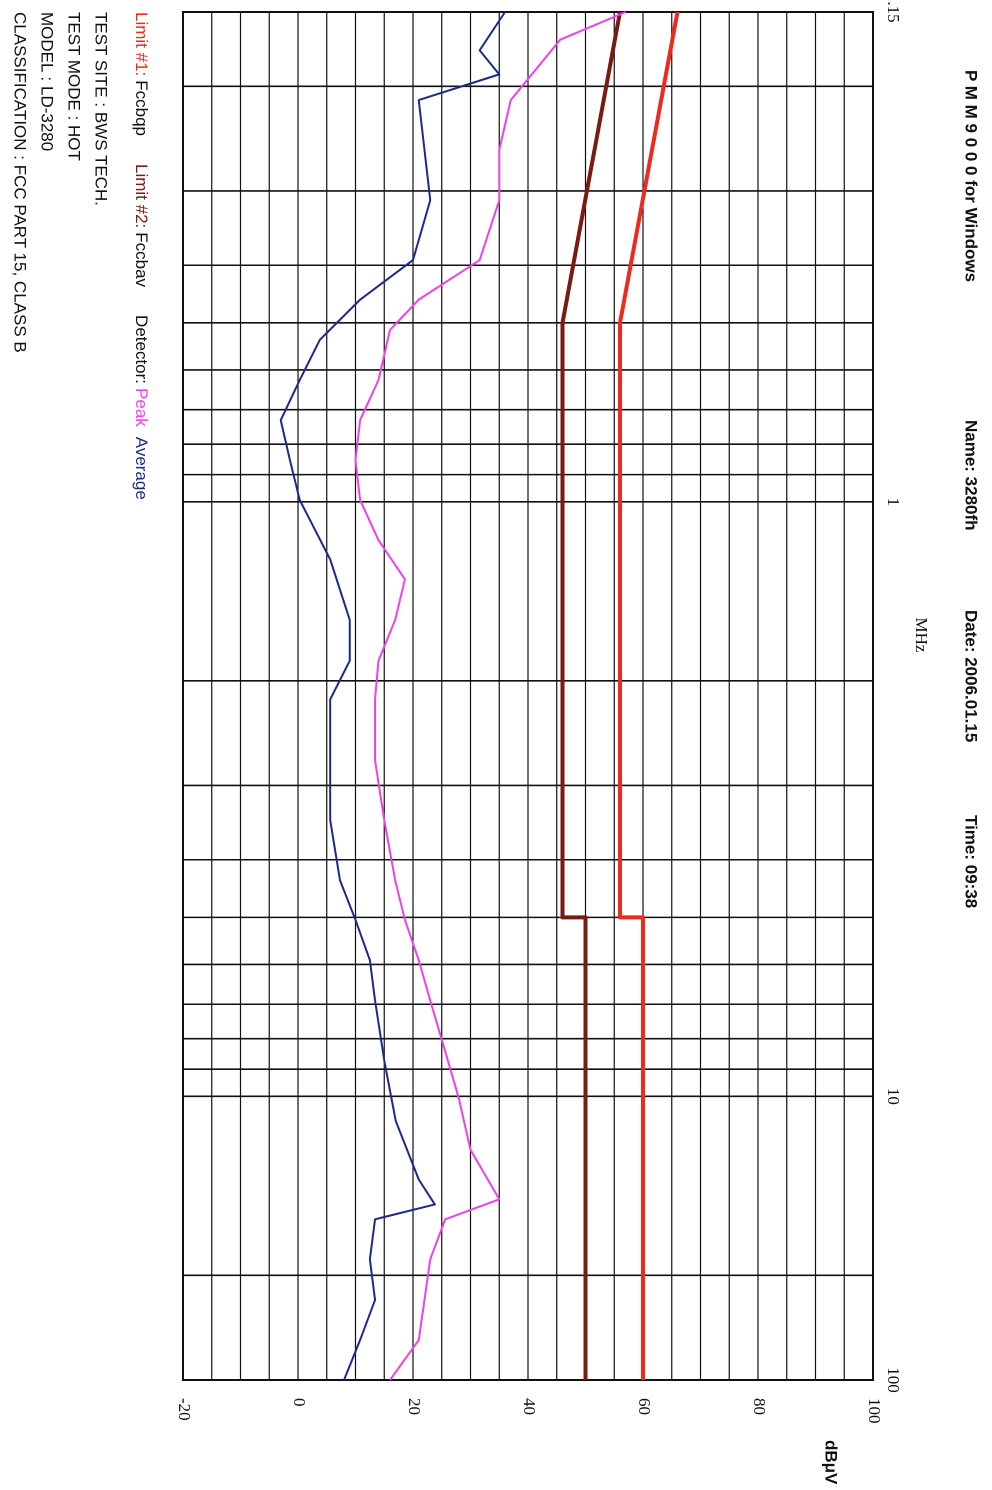 Image resolution: width=992 pixels, height=1490 pixels. I want to click on x-tick-label: 1, so click(893, 502).